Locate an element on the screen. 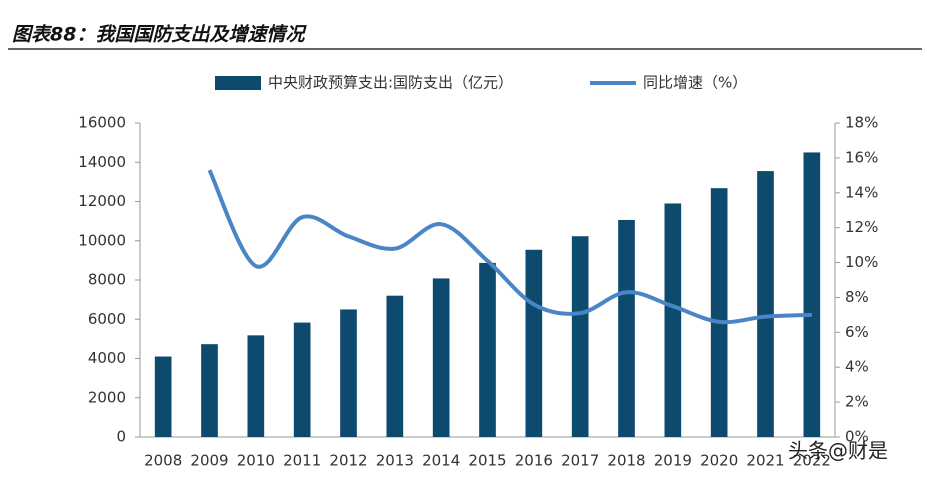  y-tick-label: 8000 is located at coordinates (107, 280).